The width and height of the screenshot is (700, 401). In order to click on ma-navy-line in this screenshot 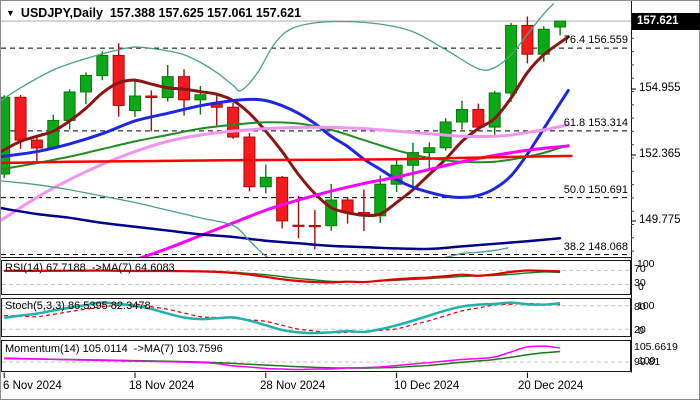, I will do `click(281, 228)`.